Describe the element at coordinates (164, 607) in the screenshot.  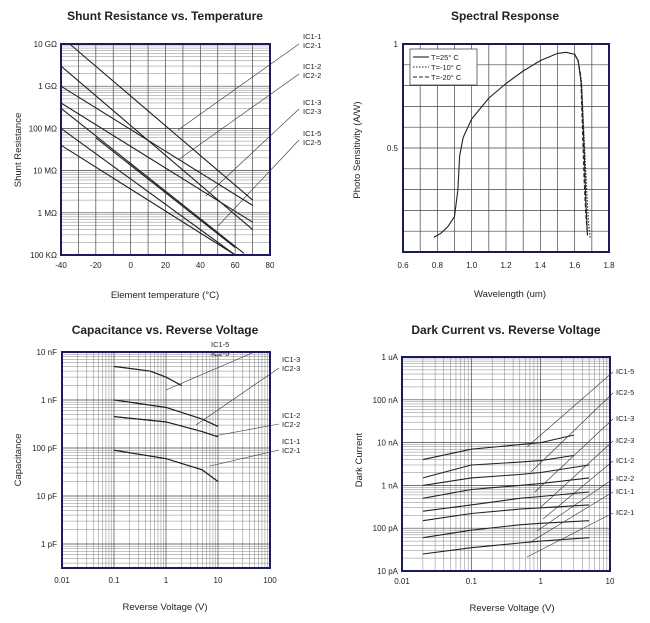
I see `x-axis-label: Reverse Voltage (V)` at that location.